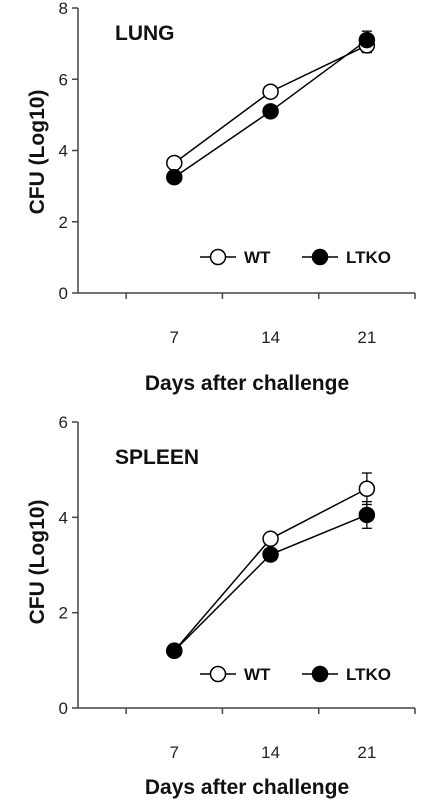 The width and height of the screenshot is (423, 804). What do you see at coordinates (270, 570) in the screenshot?
I see `series-line` at bounding box center [270, 570].